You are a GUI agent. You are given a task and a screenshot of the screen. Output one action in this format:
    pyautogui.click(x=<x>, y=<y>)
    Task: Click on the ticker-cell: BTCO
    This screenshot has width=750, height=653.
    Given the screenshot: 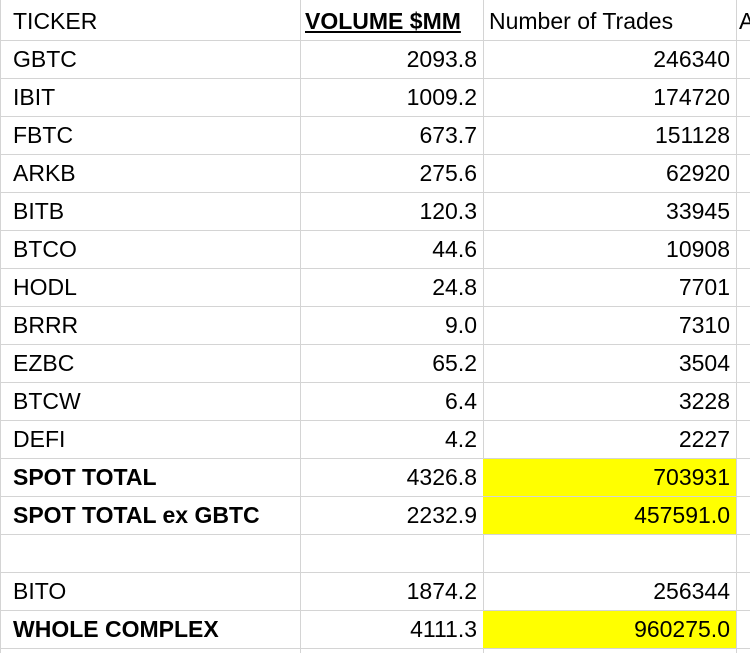 What is the action you would take?
    pyautogui.click(x=45, y=249)
    